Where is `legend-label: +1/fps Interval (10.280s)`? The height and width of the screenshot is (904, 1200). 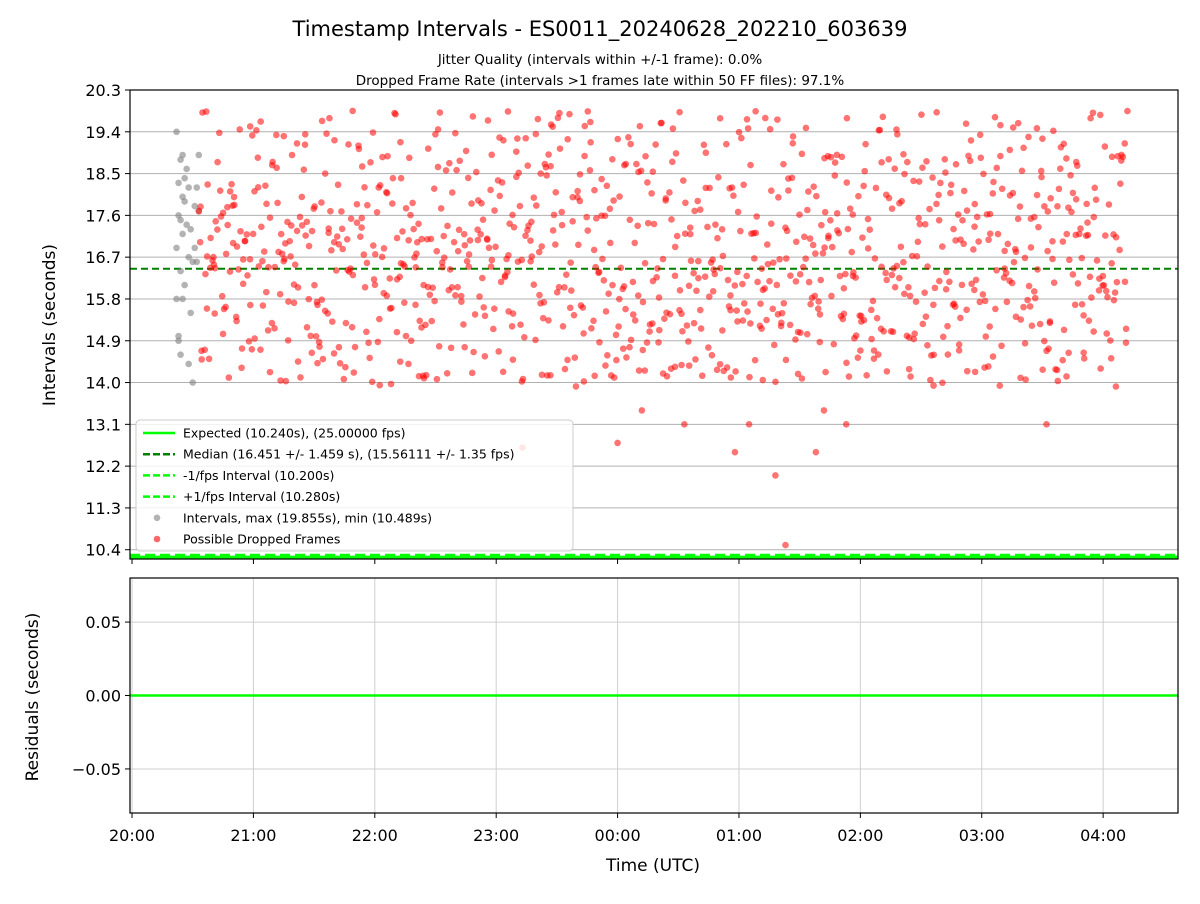 legend-label: +1/fps Interval (10.280s) is located at coordinates (261, 496).